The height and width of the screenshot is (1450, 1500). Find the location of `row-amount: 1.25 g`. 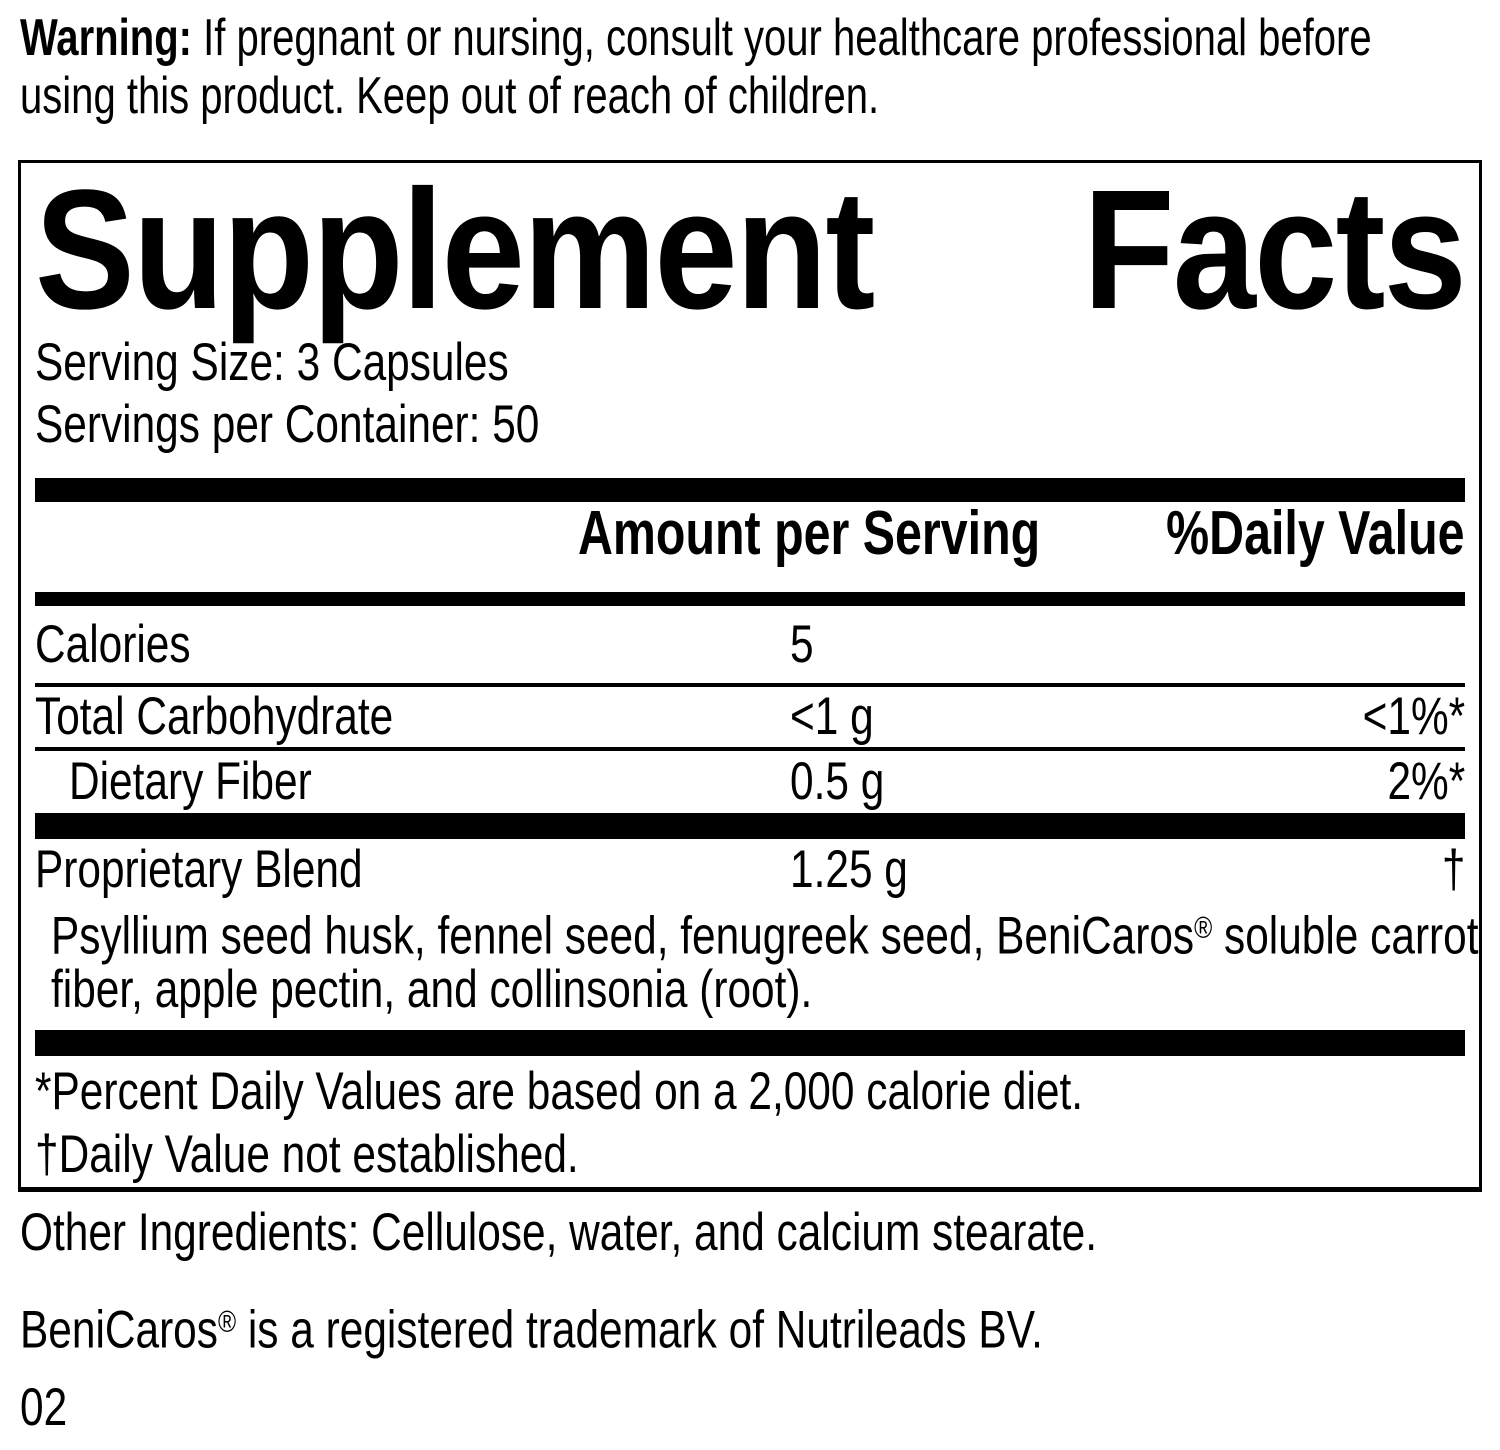

row-amount: 1.25 g is located at coordinates (849, 869).